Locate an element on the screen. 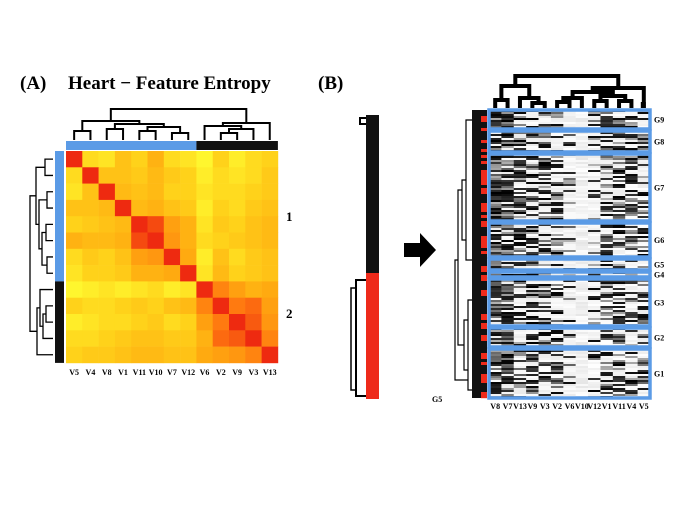 Image resolution: width=692 pixels, height=507 pixels. panel-a-label: (A) is located at coordinates (33, 83).